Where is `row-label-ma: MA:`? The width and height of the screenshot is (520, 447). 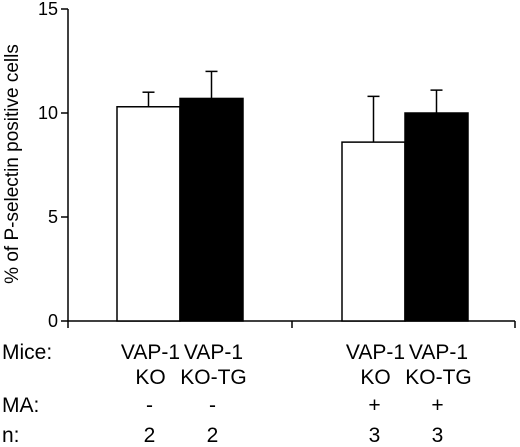
row-label-ma: MA: is located at coordinates (20, 405).